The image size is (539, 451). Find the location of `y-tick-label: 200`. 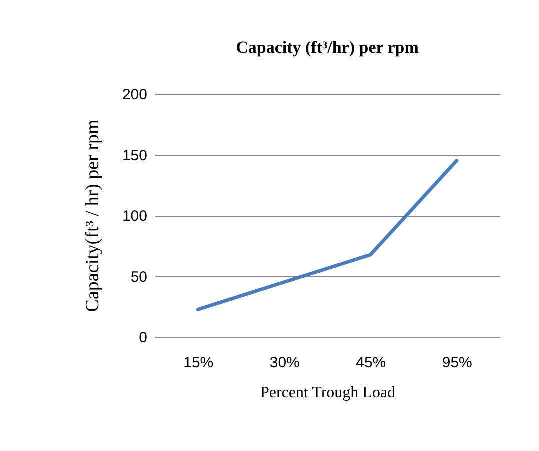

y-tick-label: 200 is located at coordinates (135, 95).